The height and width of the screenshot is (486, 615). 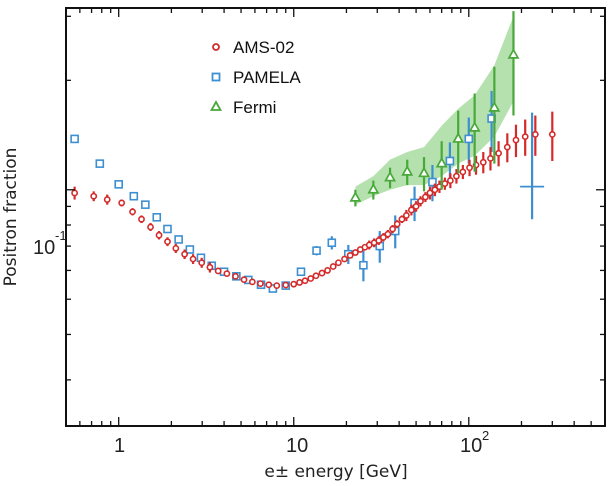 What do you see at coordinates (216, 105) in the screenshot?
I see `legend-fermi-marker` at bounding box center [216, 105].